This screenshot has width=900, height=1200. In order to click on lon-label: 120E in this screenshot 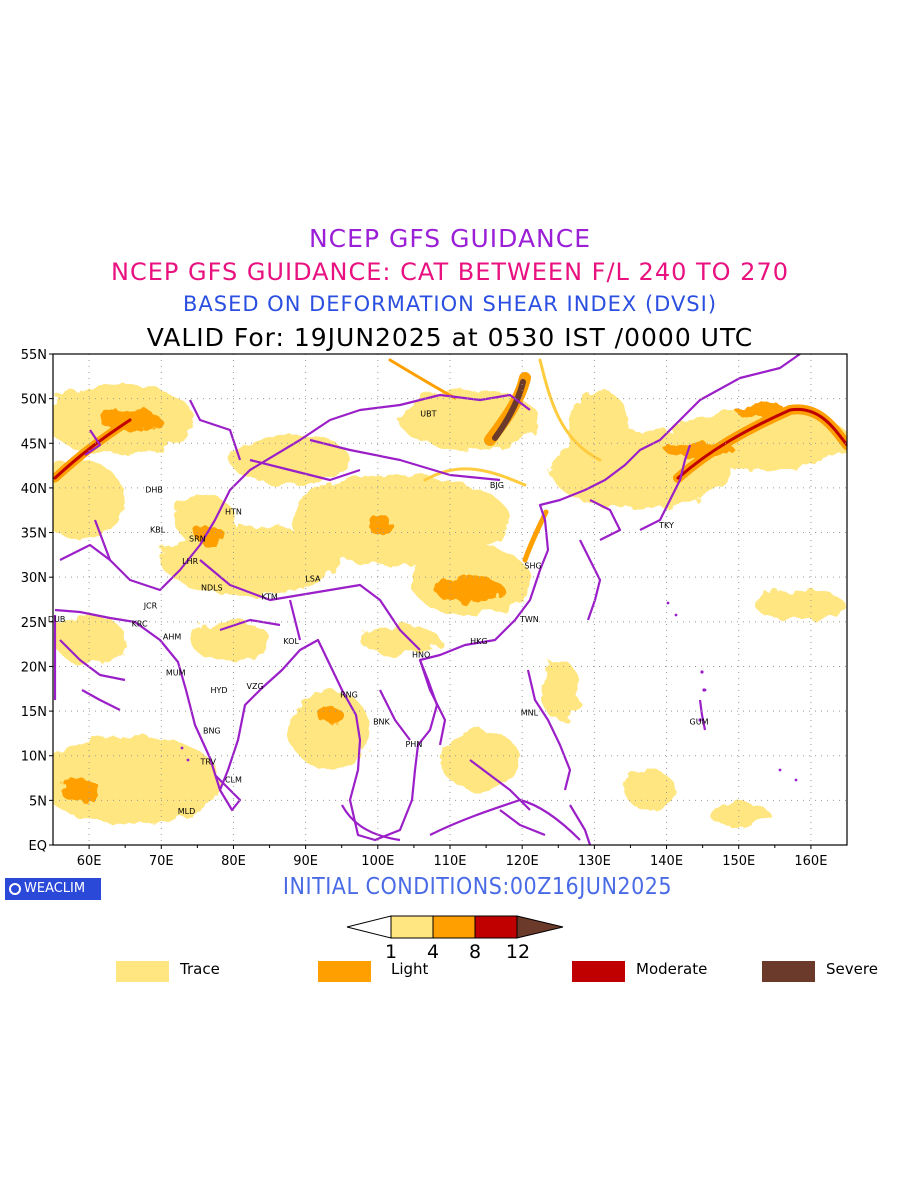, I will do `click(522, 861)`.